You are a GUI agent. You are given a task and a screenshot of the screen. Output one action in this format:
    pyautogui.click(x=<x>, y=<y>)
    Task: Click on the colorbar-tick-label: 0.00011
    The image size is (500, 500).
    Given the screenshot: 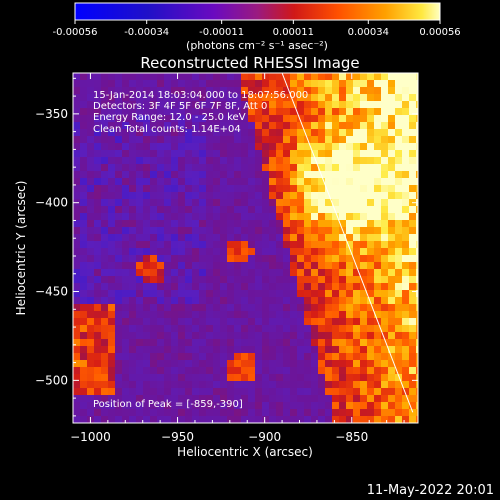 What is the action you would take?
    pyautogui.click(x=293, y=32)
    